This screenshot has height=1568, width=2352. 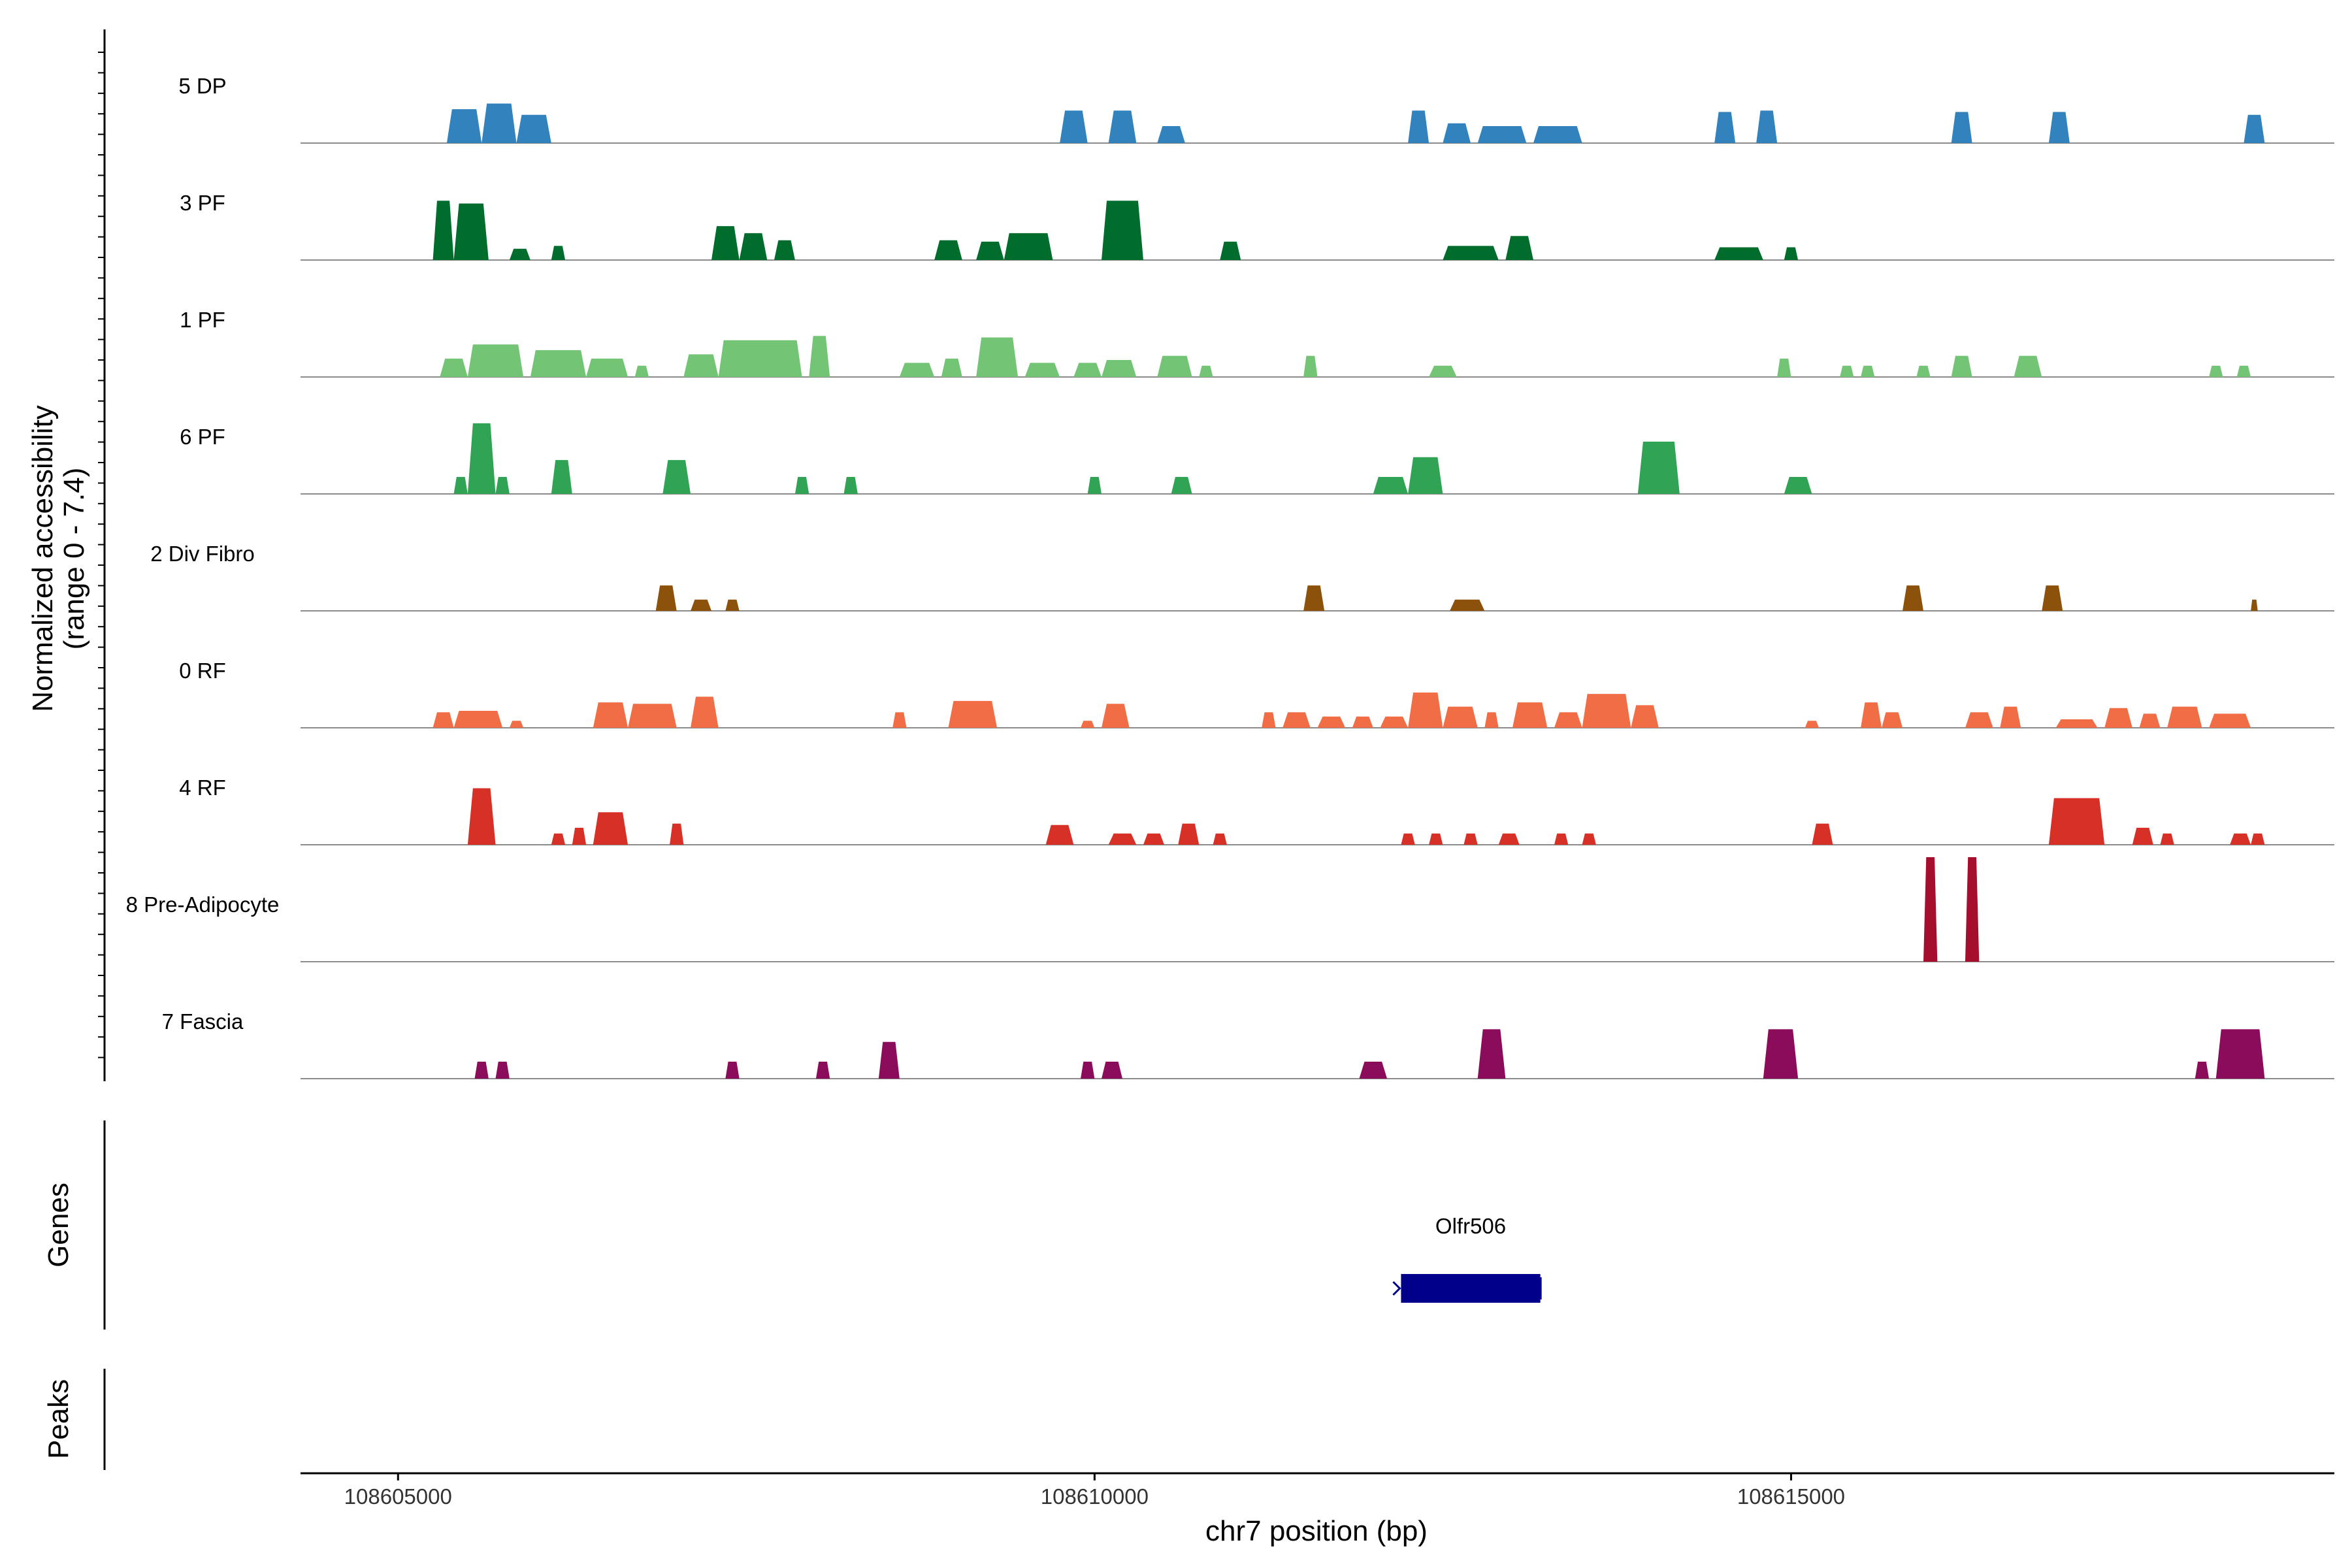 What do you see at coordinates (202, 788) in the screenshot?
I see `track-label: 4 RF` at bounding box center [202, 788].